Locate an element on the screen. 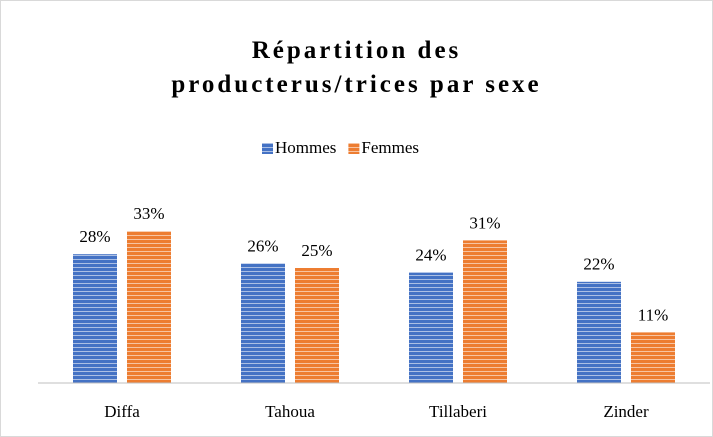  x-tick-label: Zinder is located at coordinates (626, 411).